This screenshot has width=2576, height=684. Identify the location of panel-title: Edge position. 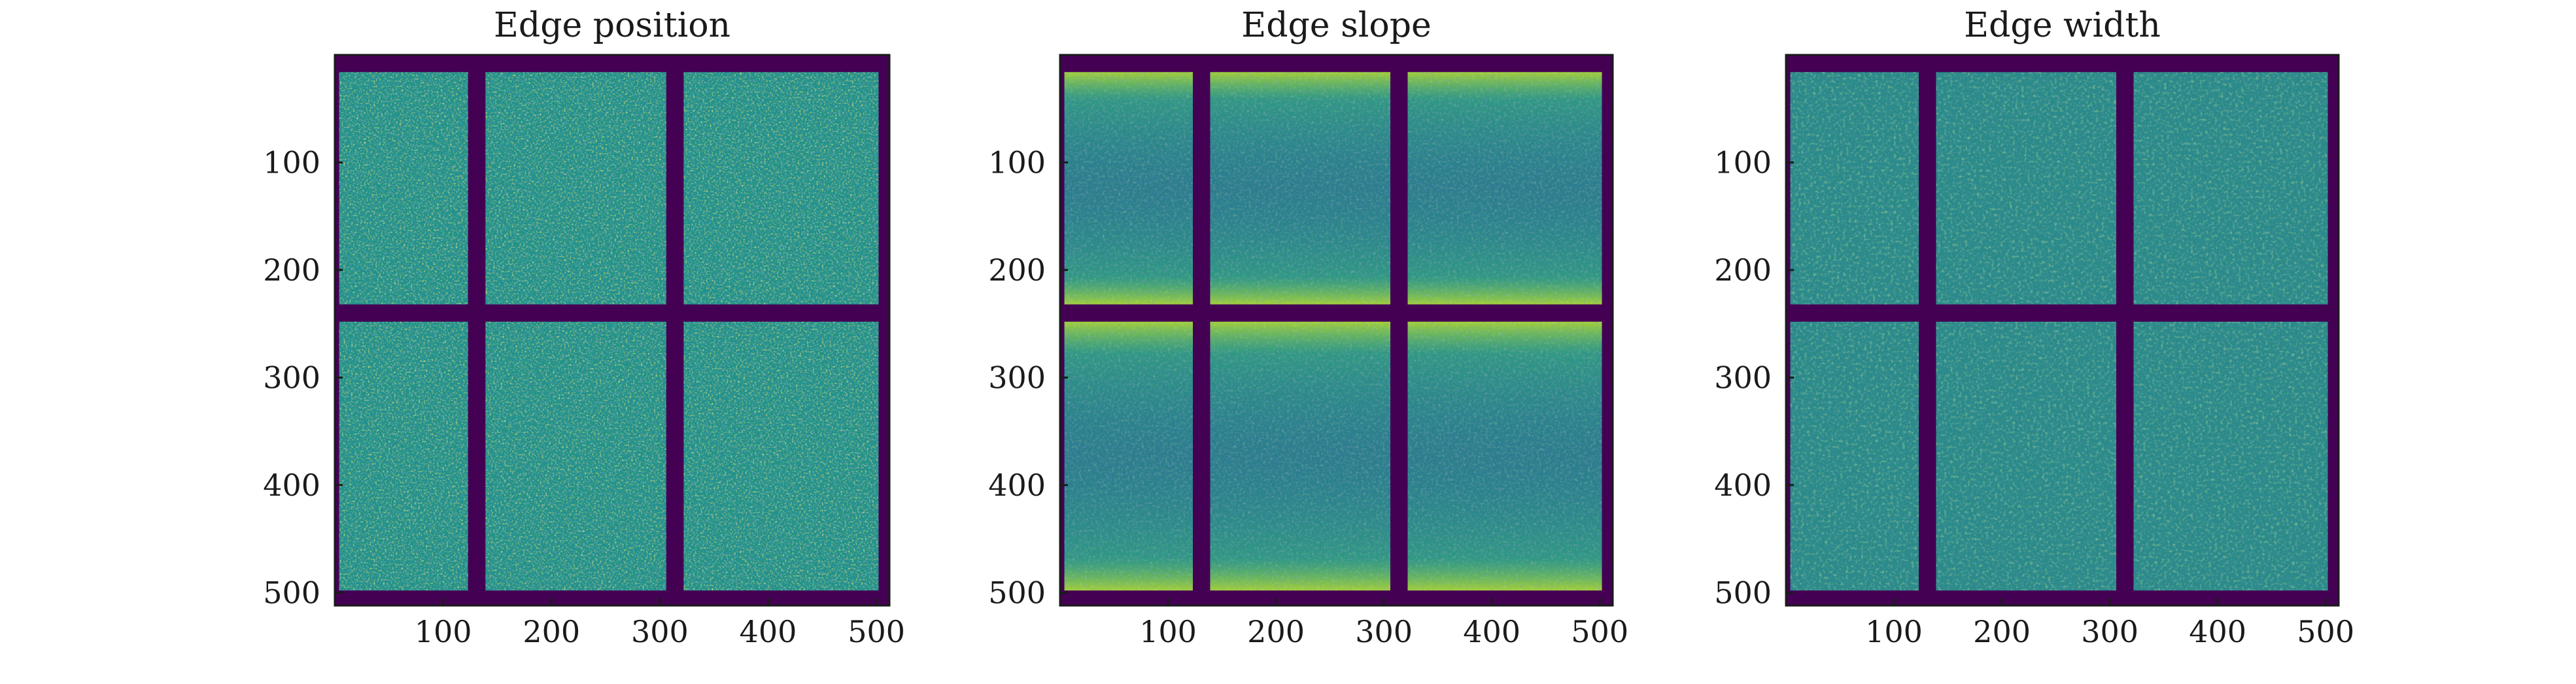
(612, 25).